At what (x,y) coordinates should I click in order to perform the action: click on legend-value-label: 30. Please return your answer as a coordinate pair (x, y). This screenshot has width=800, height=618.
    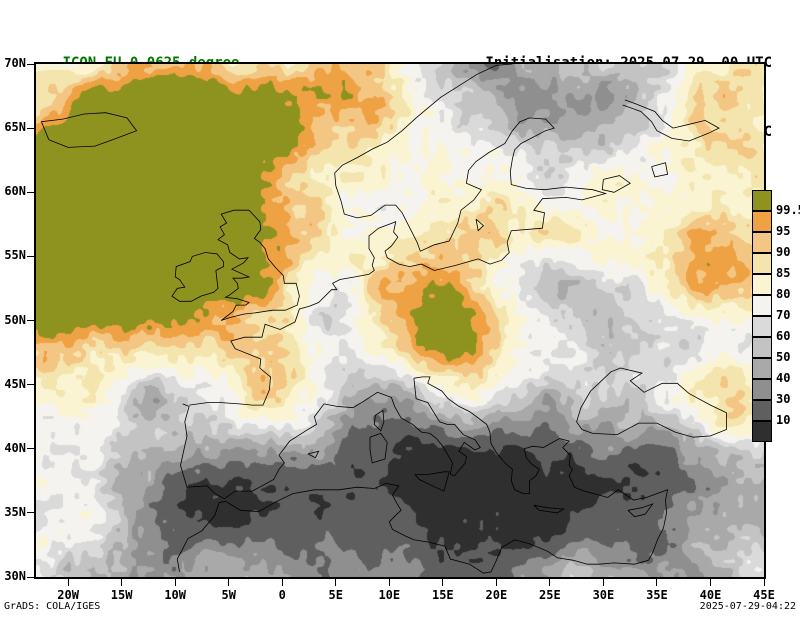
    Looking at the image, I should click on (783, 399).